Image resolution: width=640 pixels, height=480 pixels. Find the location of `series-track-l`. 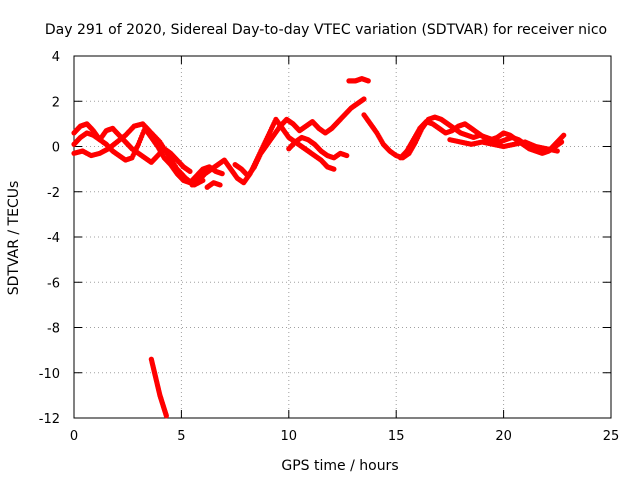

series-track-l is located at coordinates (158, 387).